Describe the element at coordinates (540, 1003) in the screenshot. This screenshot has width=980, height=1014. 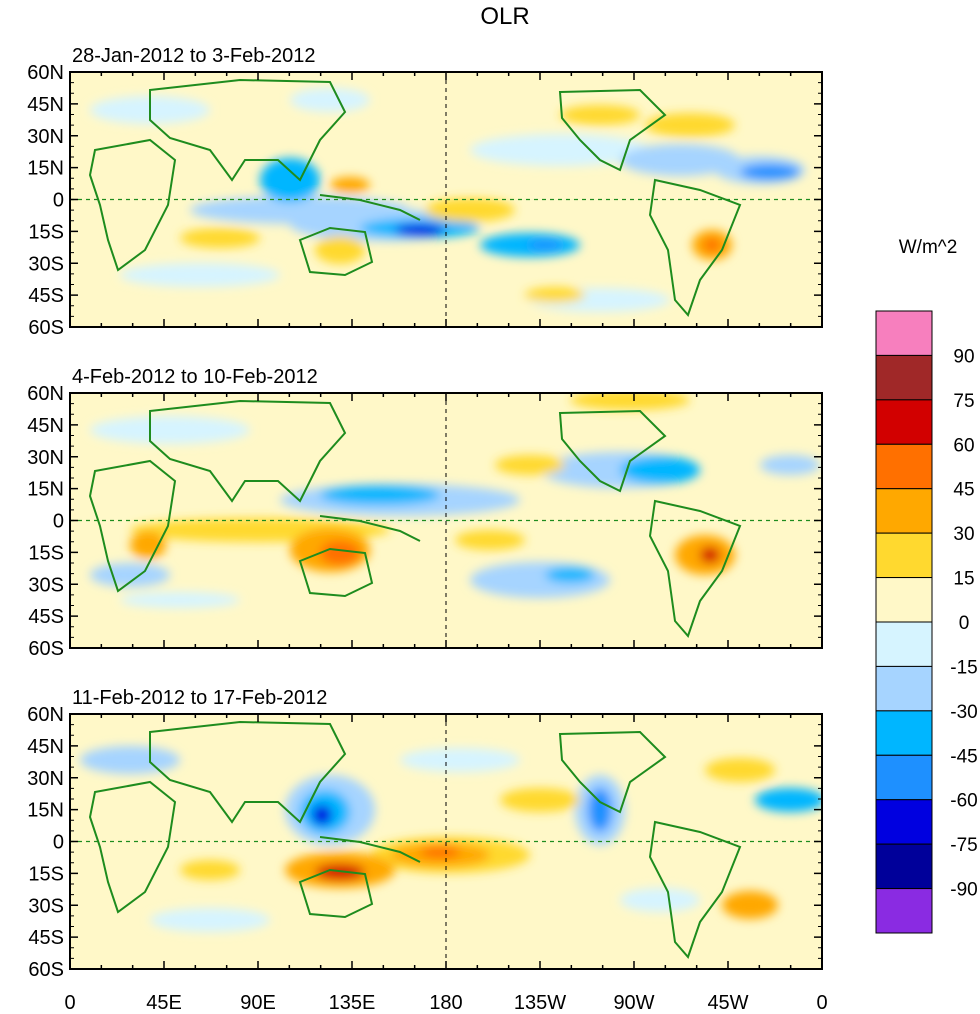
I see `lon-tick-label: 135W` at that location.